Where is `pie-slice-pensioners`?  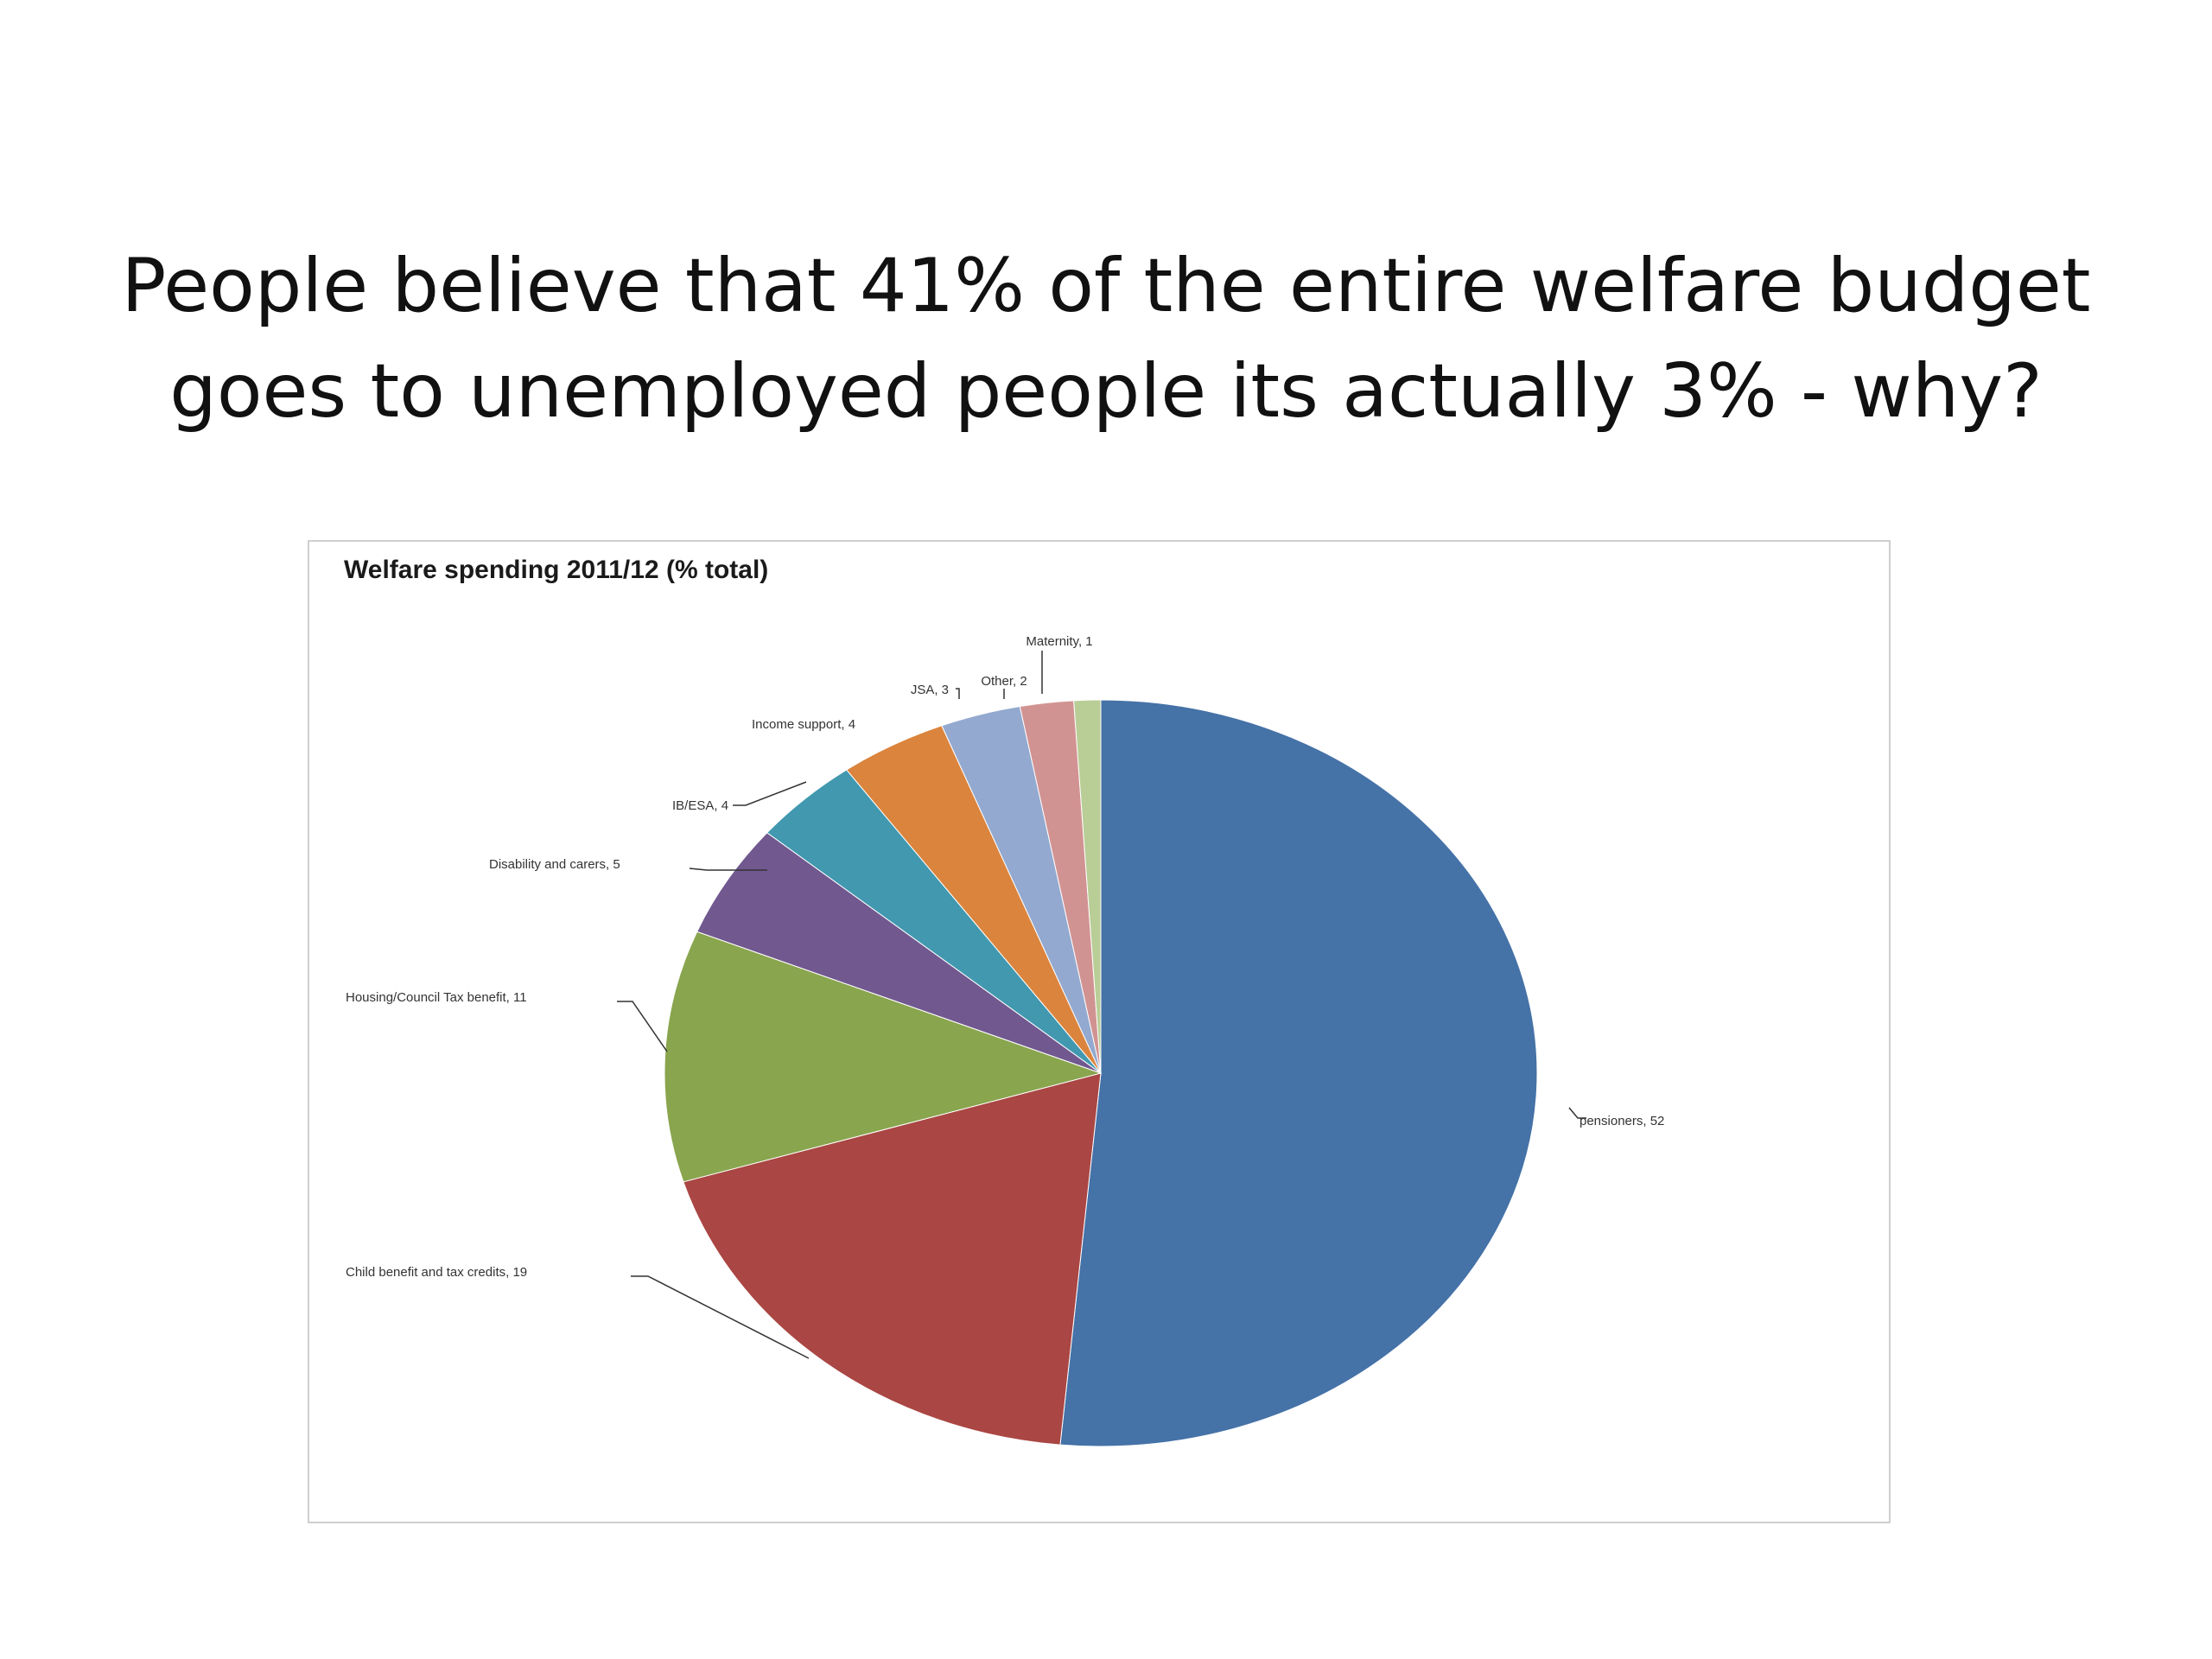 pie-slice-pensioners is located at coordinates (1298, 1073).